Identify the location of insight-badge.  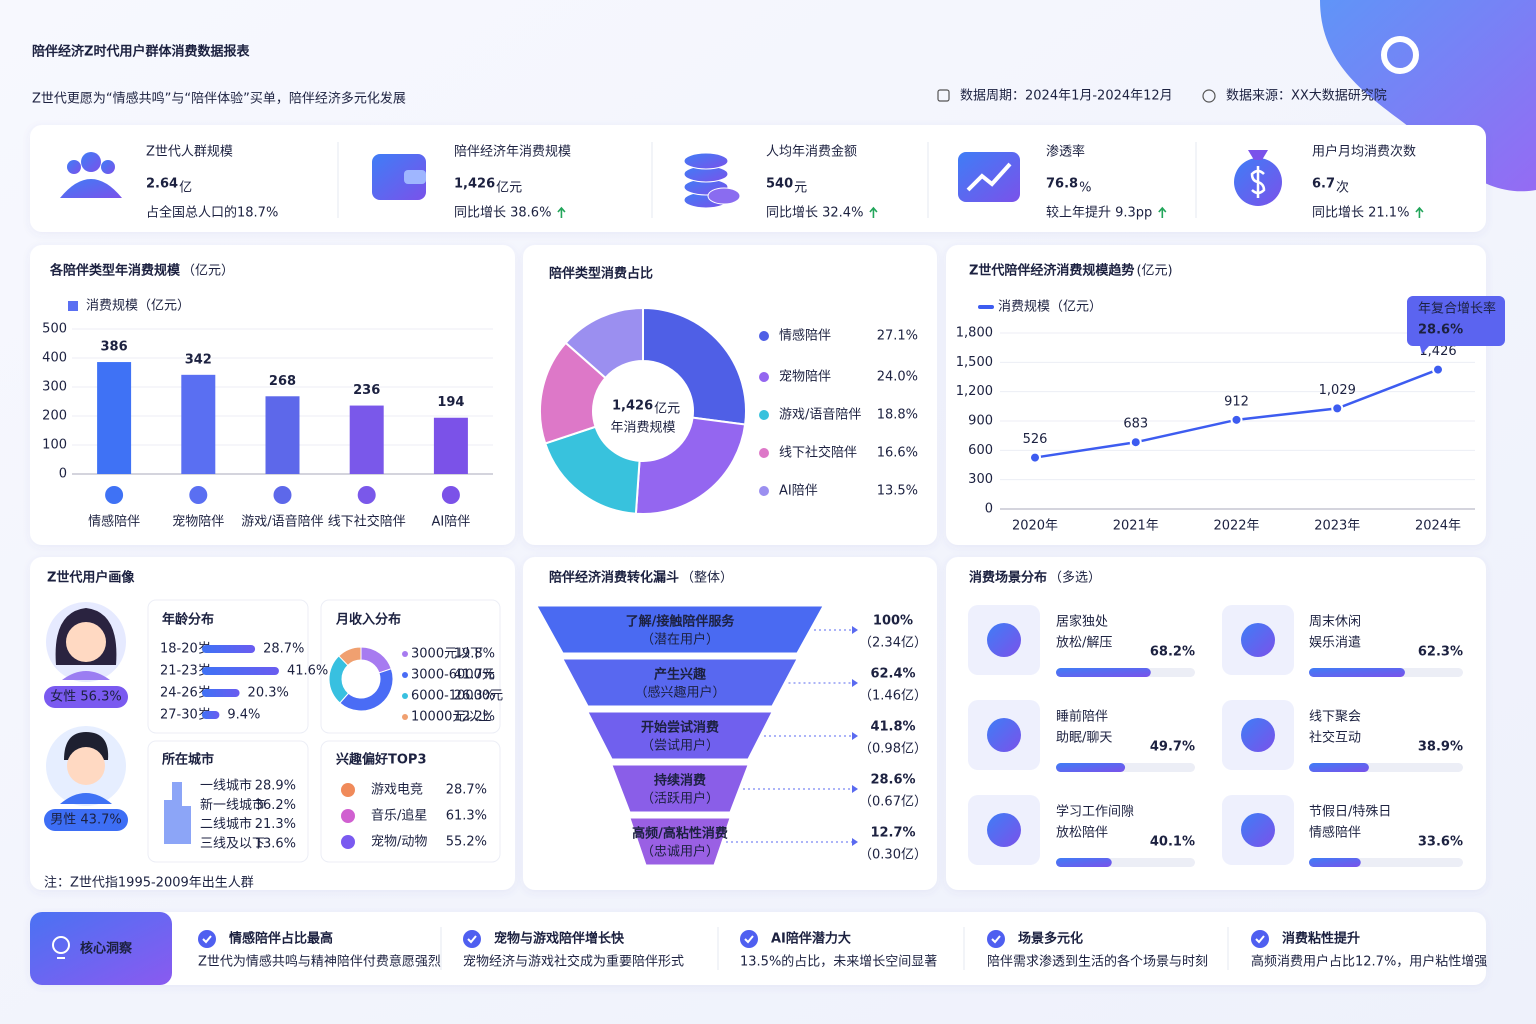
(101, 948).